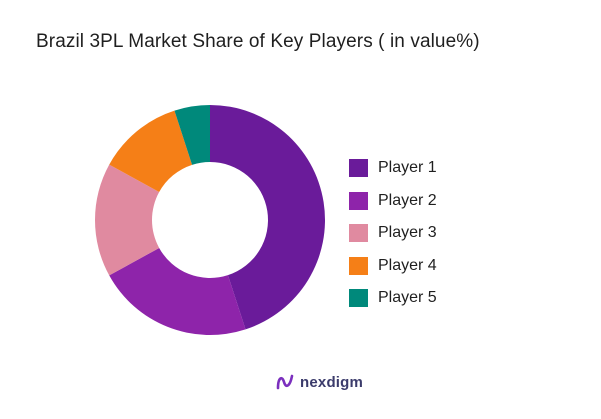  I want to click on legend-item-player-1: Player 1, so click(393, 168).